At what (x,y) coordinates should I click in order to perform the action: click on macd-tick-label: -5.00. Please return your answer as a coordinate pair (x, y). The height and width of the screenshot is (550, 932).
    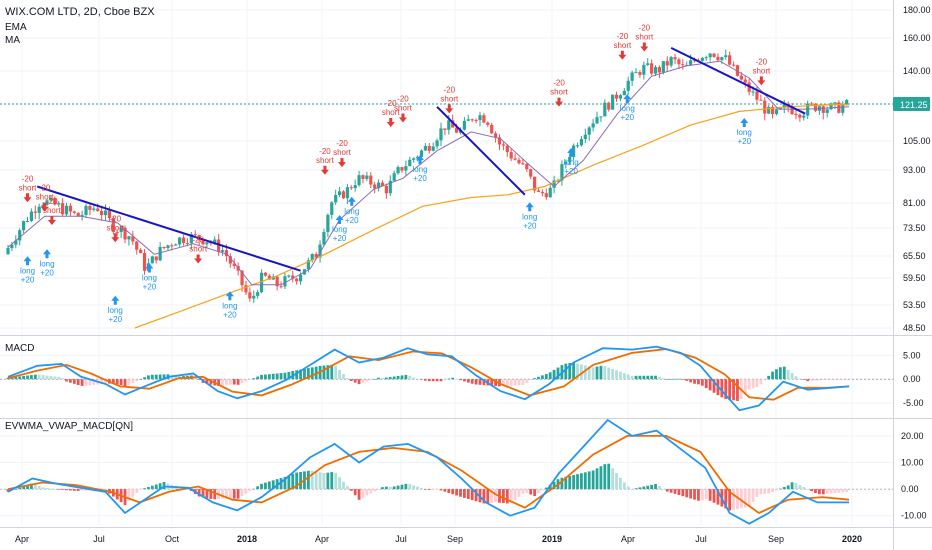
    Looking at the image, I should click on (913, 403).